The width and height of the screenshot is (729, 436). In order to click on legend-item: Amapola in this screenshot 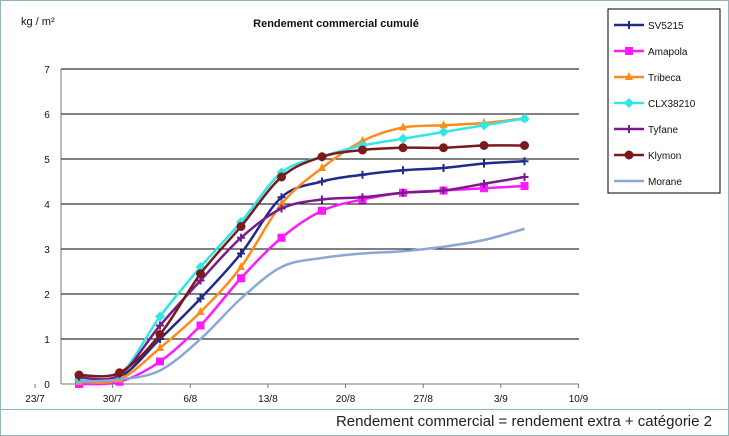, I will do `click(651, 52)`.